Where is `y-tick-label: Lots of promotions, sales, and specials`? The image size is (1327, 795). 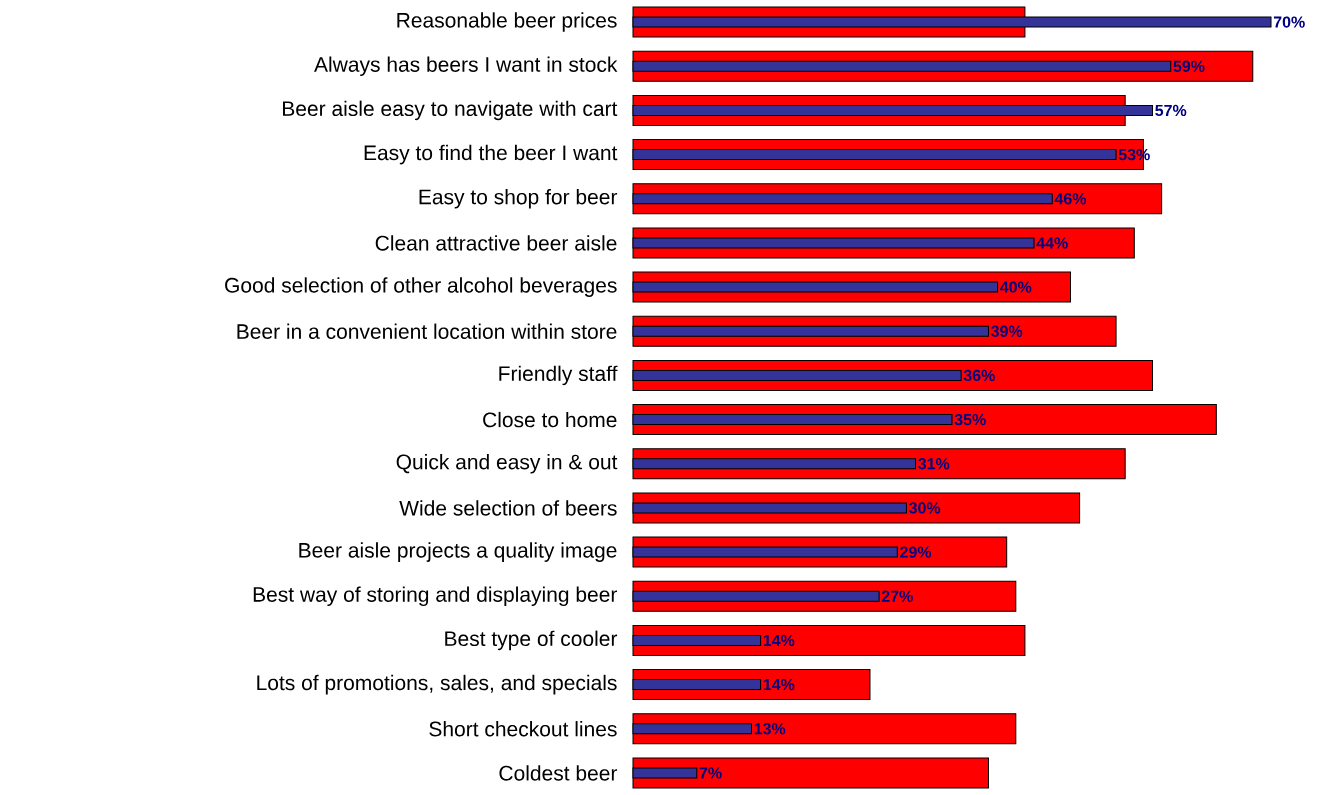 y-tick-label: Lots of promotions, sales, and specials is located at coordinates (437, 684).